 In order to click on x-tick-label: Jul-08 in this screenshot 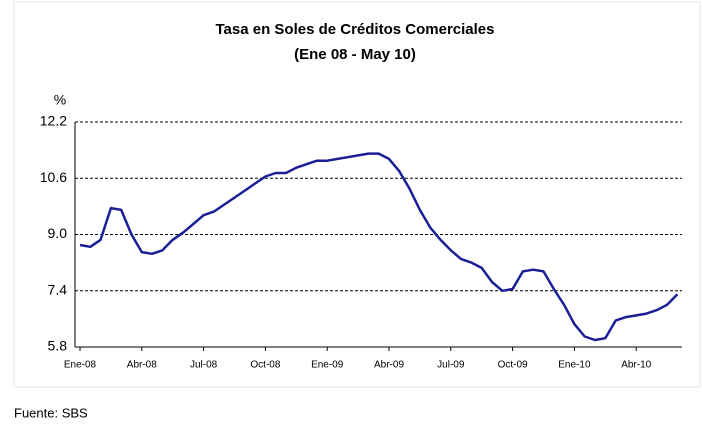, I will do `click(204, 365)`.